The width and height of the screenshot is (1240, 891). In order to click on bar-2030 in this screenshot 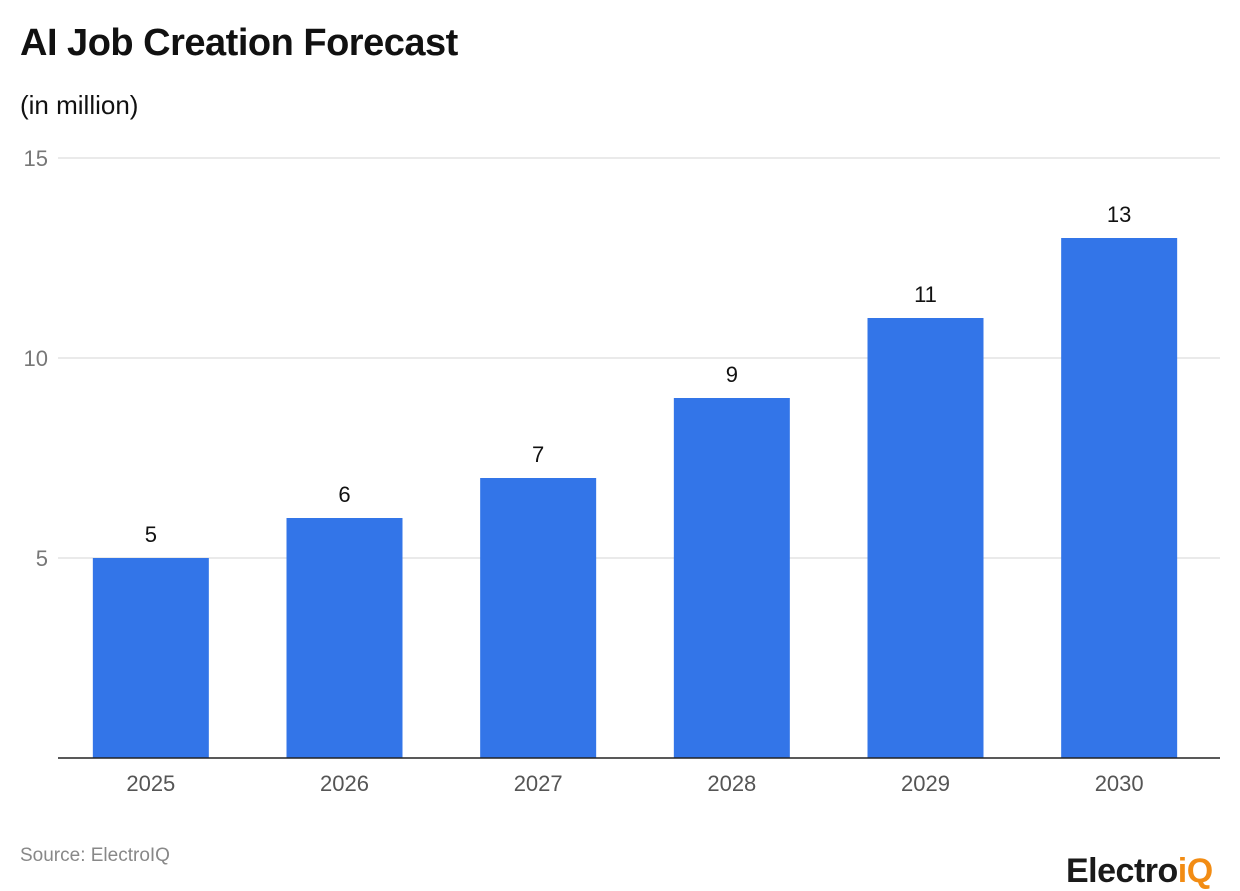, I will do `click(1119, 498)`.